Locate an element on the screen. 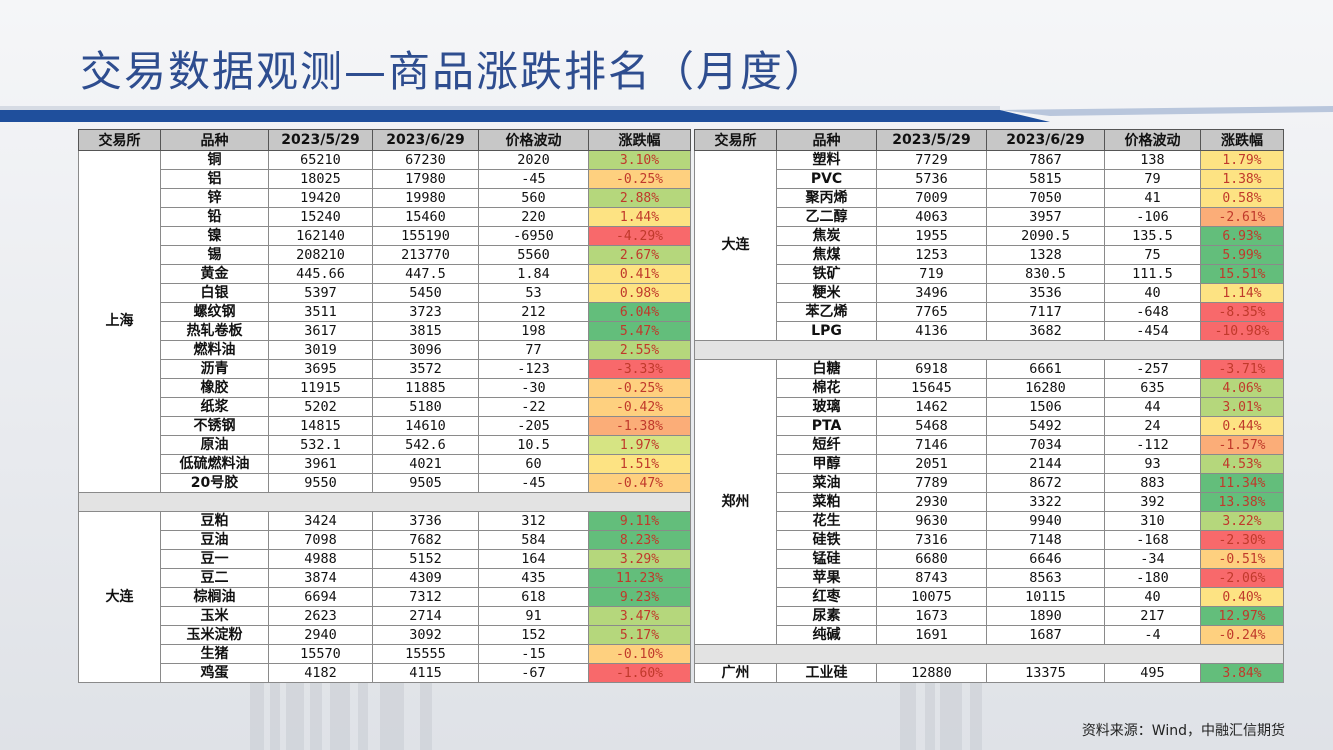 The image size is (1333, 750). change-cell: -45 is located at coordinates (533, 179).